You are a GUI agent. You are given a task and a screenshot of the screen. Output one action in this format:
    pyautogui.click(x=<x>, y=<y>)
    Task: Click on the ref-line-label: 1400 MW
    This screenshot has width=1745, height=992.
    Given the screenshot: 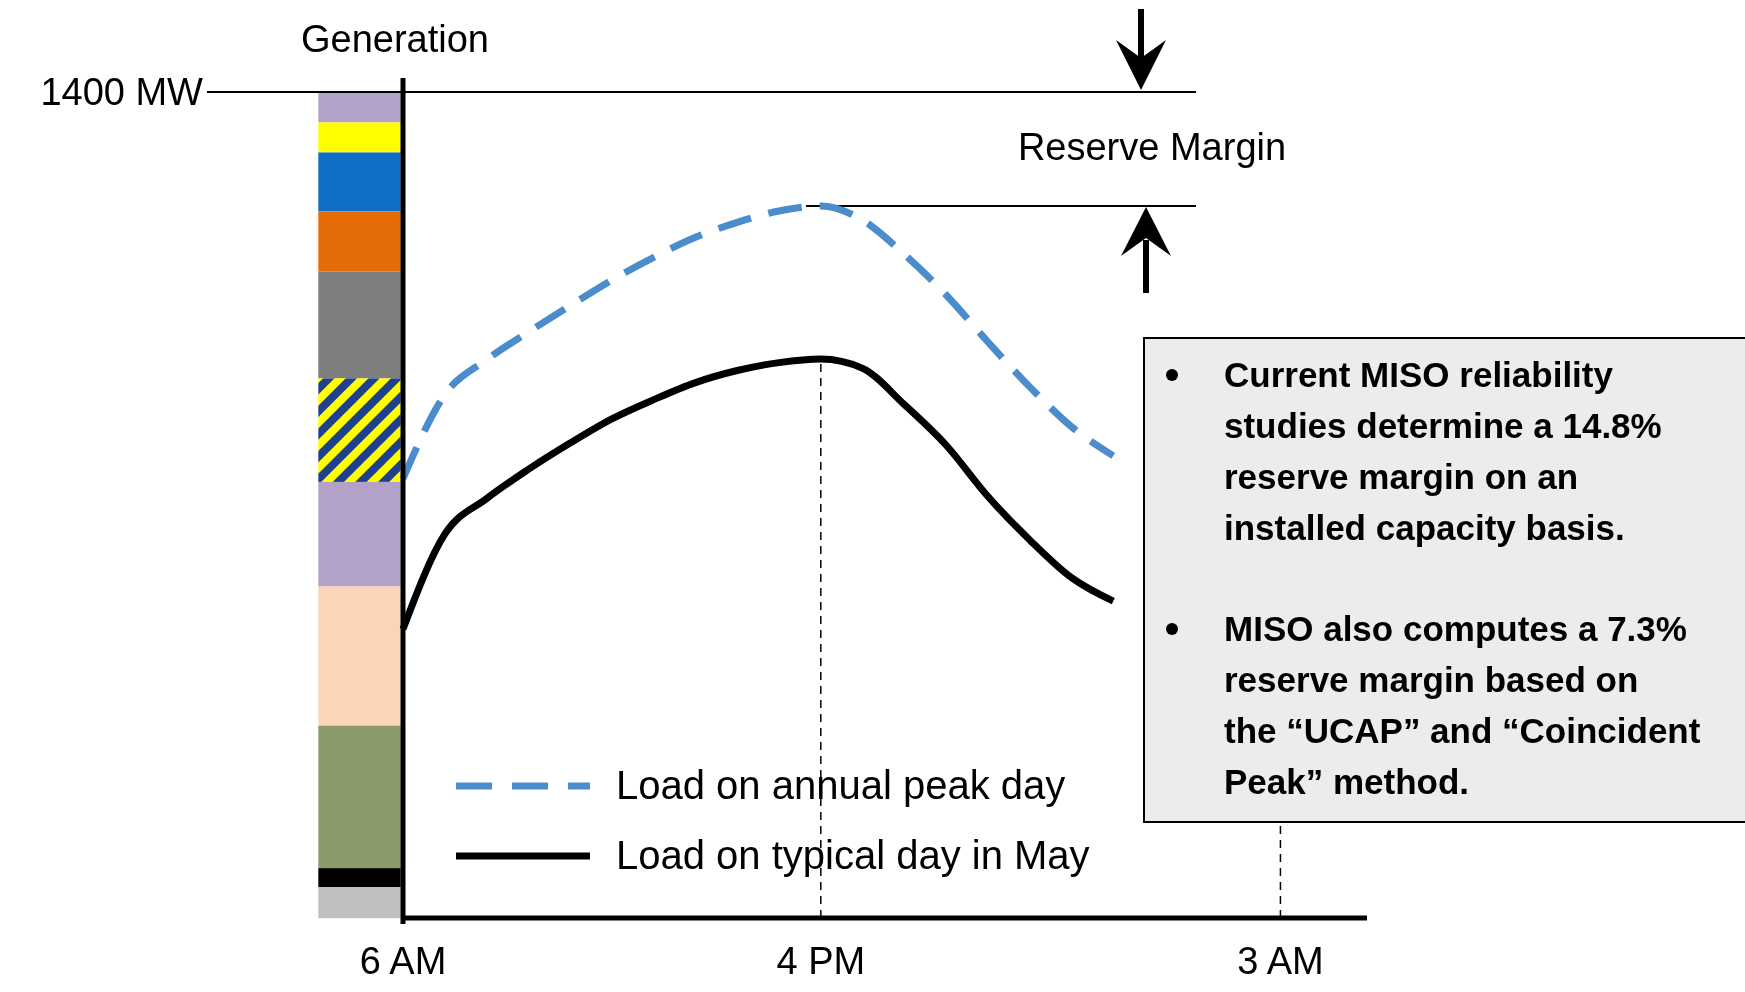 What is the action you would take?
    pyautogui.click(x=122, y=92)
    